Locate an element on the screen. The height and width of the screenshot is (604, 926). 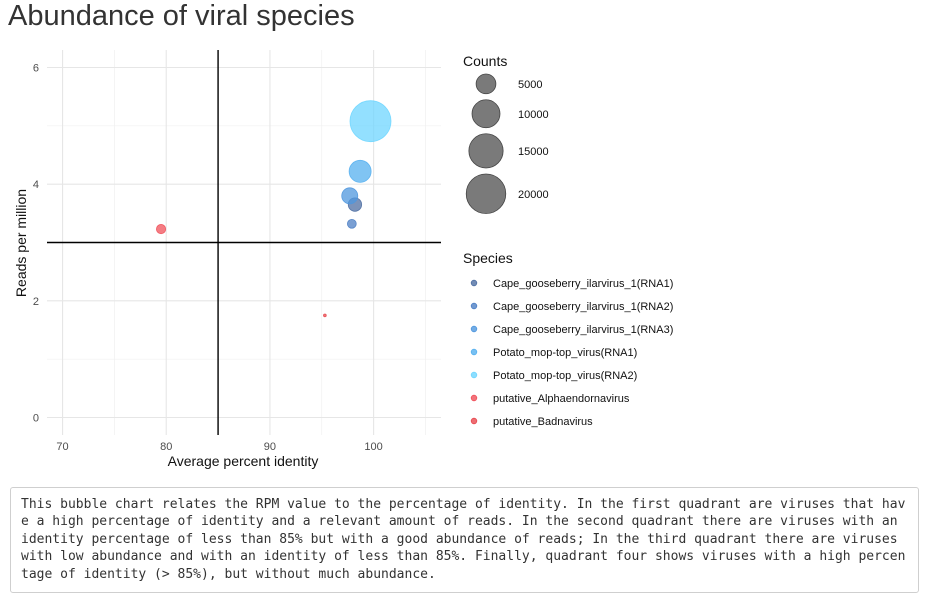
y-axis-ticks: 0 2 4 6 is located at coordinates (36, 244).